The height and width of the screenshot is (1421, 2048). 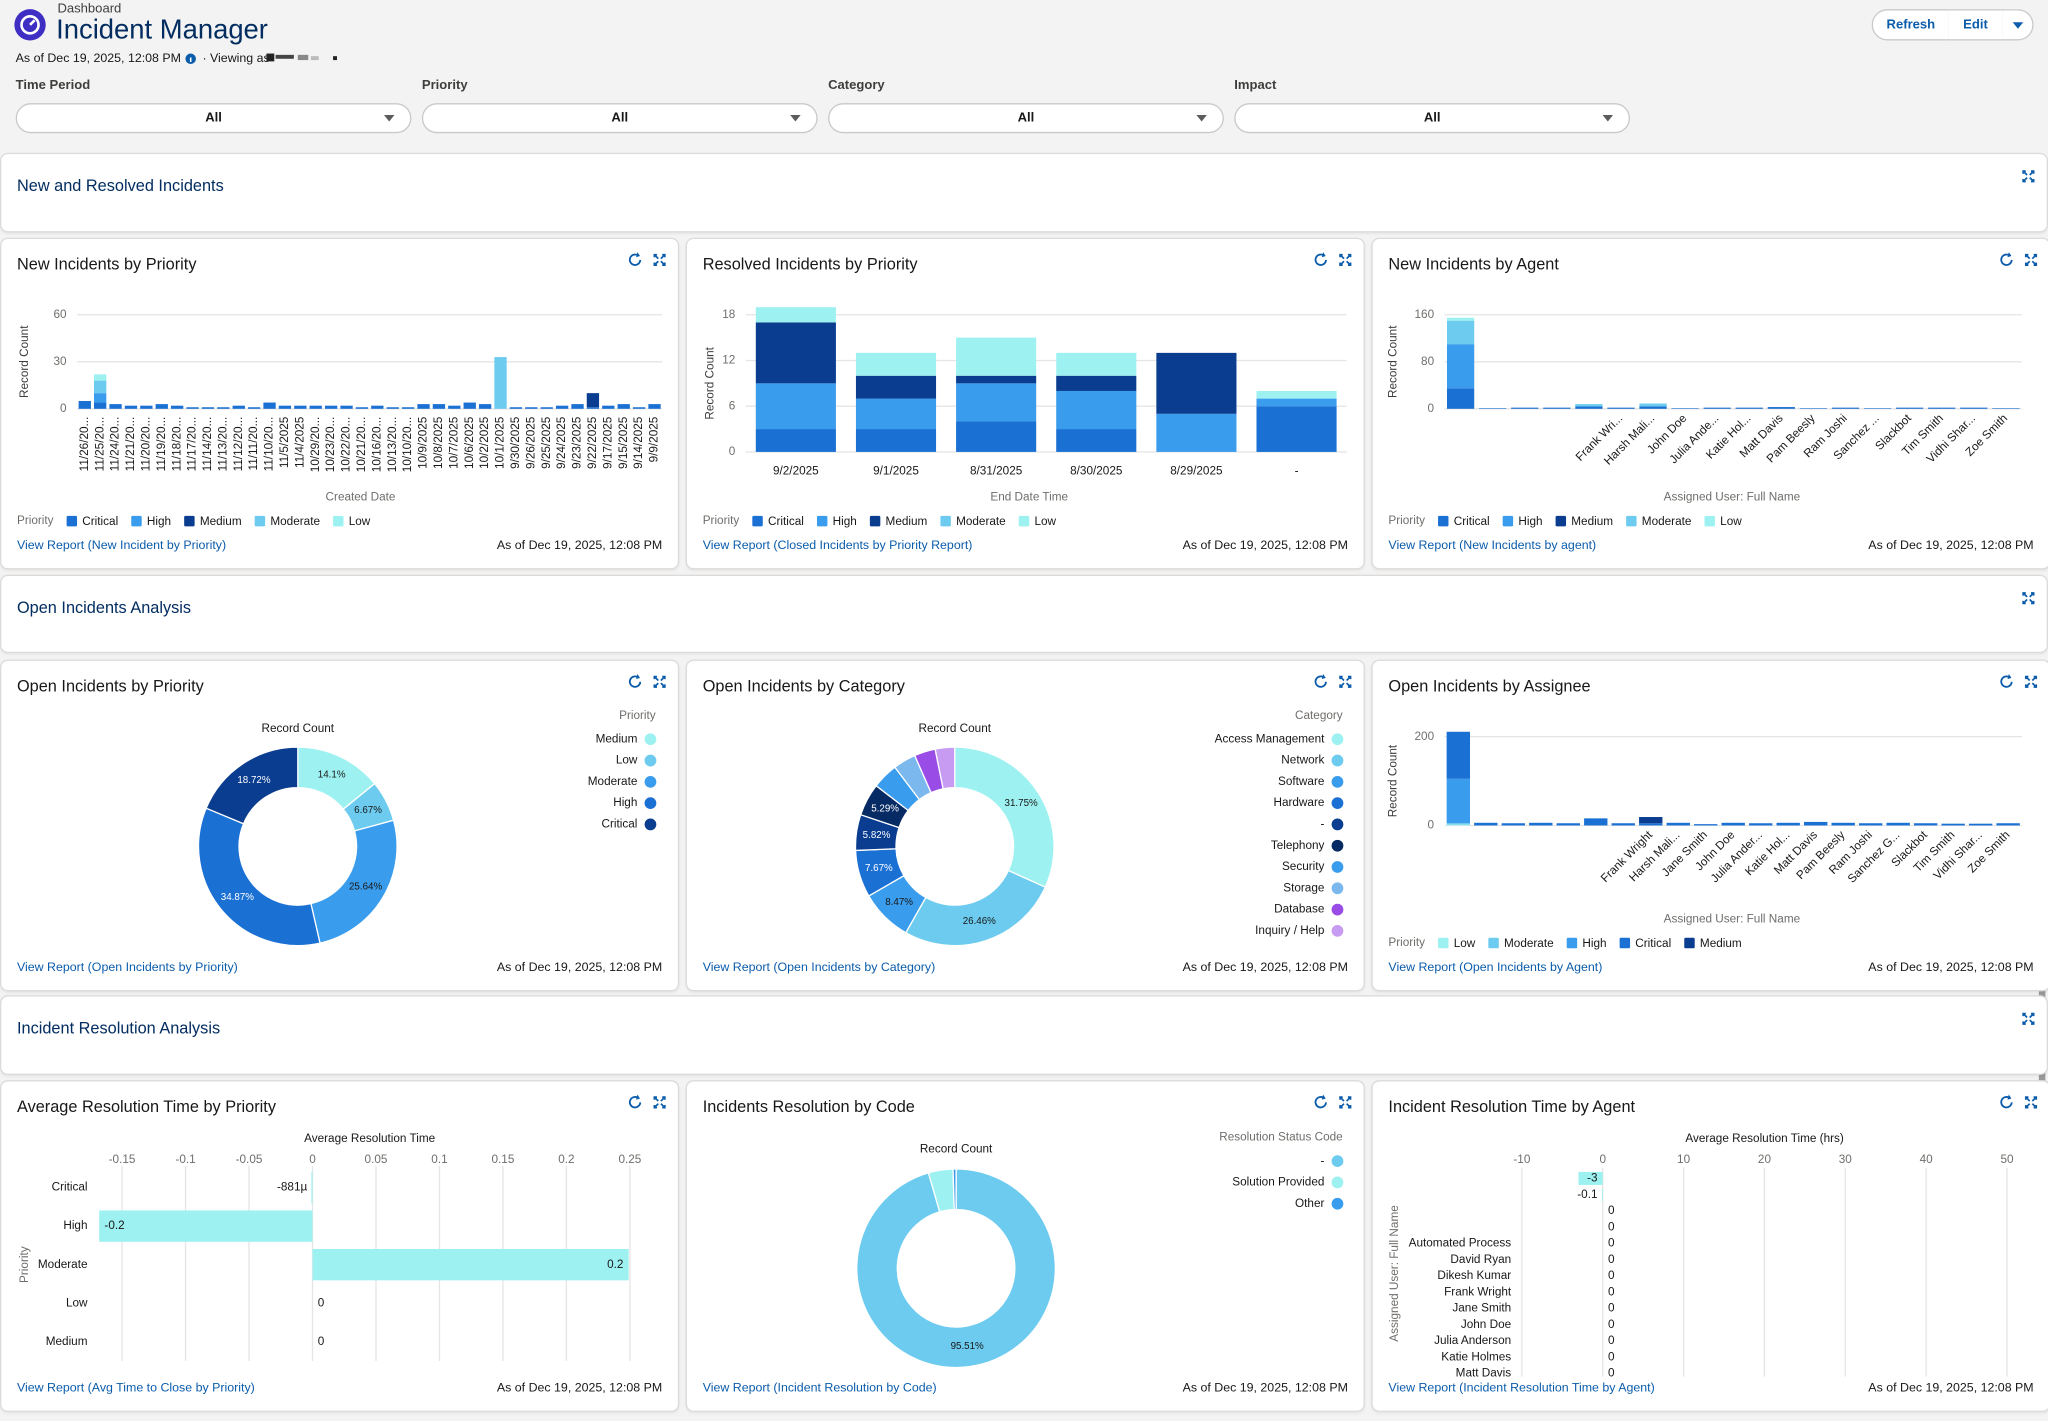 I want to click on slice-label: 8.47%, so click(x=899, y=902).